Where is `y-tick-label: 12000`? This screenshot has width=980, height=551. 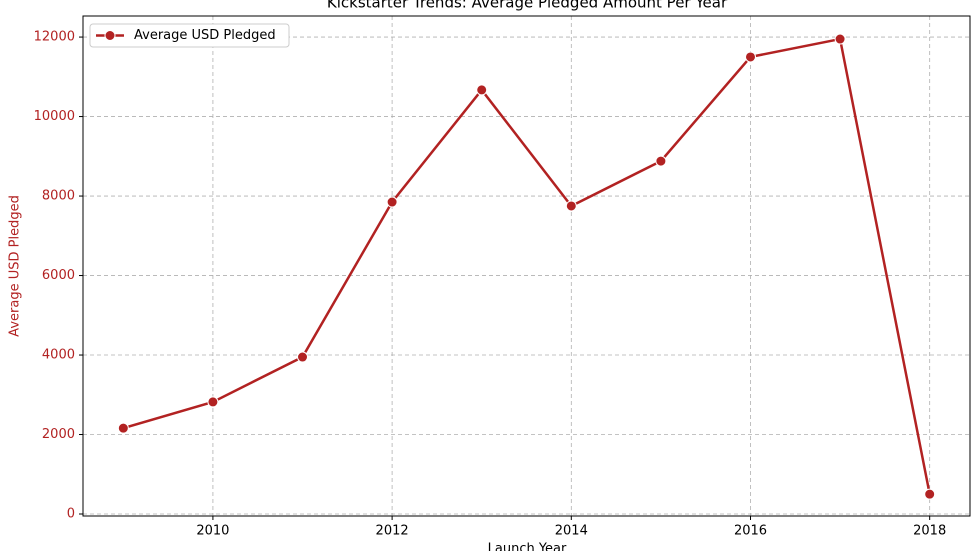
y-tick-label: 12000 is located at coordinates (54, 37).